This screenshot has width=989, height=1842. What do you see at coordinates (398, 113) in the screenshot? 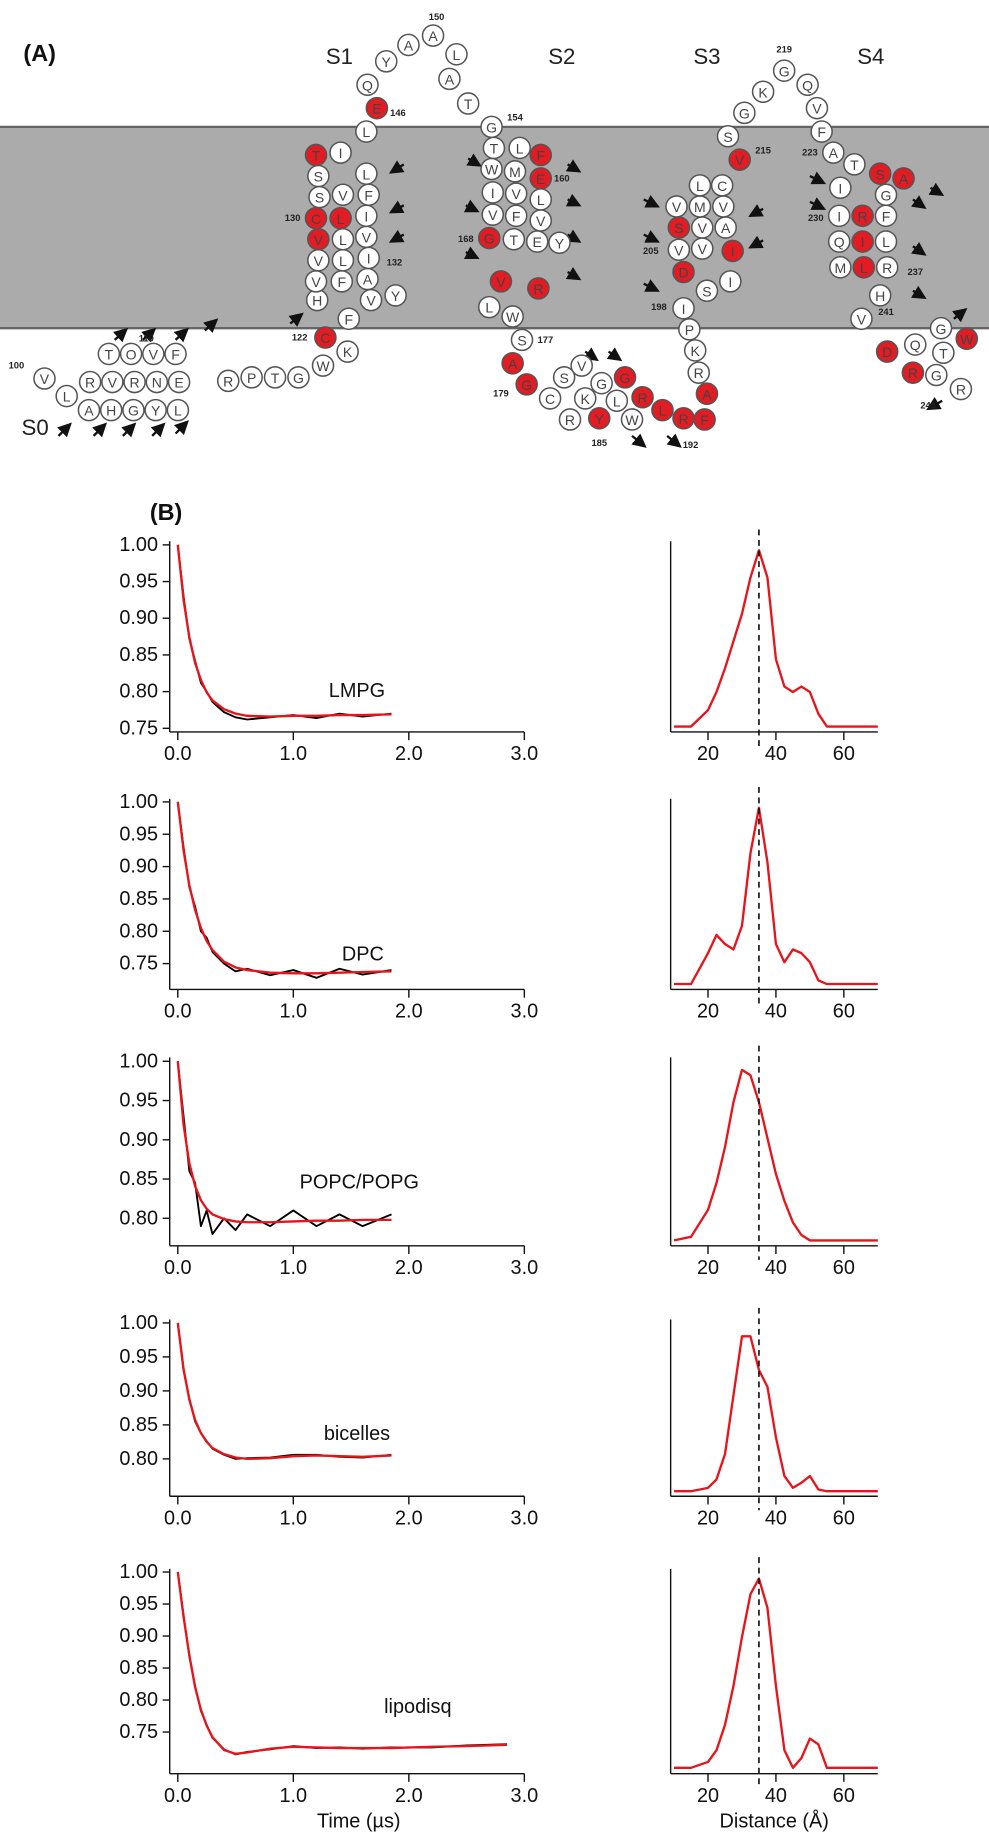
I see `residue-number: 146` at bounding box center [398, 113].